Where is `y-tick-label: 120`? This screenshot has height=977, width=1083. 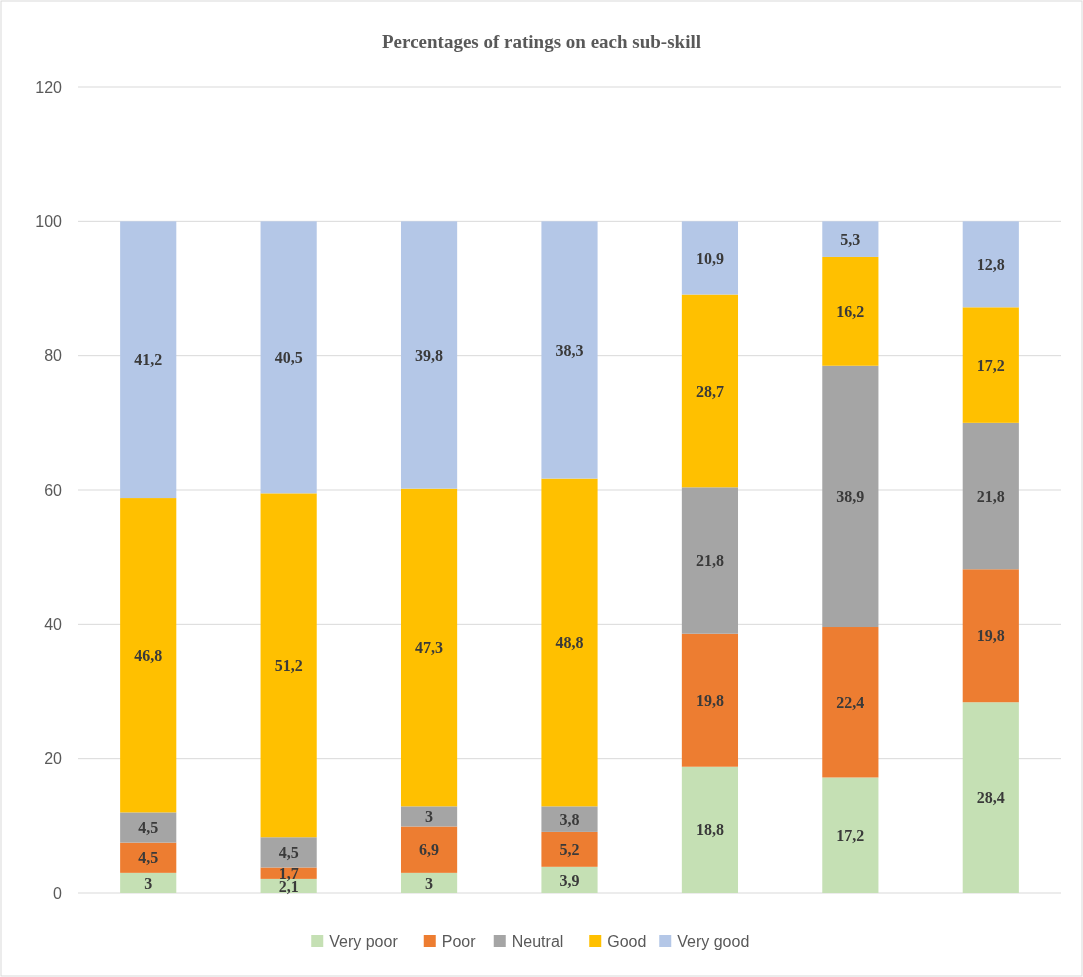
y-tick-label: 120 is located at coordinates (49, 87).